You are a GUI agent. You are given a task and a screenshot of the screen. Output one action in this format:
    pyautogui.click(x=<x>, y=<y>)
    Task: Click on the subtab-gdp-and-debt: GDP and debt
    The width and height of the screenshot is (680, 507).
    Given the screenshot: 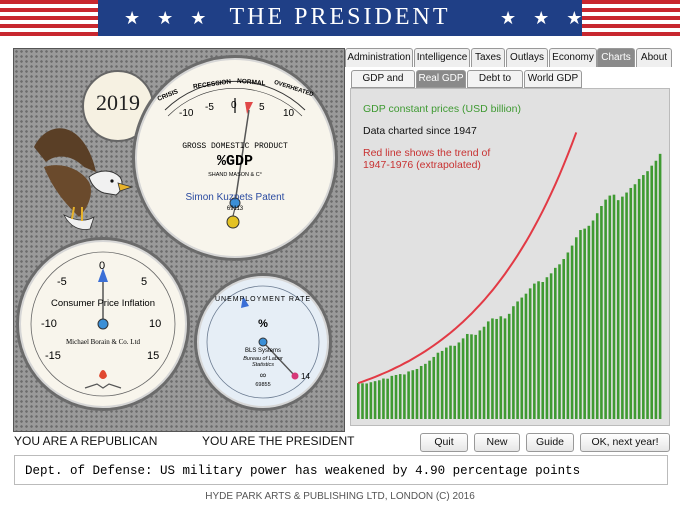 What is the action you would take?
    pyautogui.click(x=383, y=85)
    